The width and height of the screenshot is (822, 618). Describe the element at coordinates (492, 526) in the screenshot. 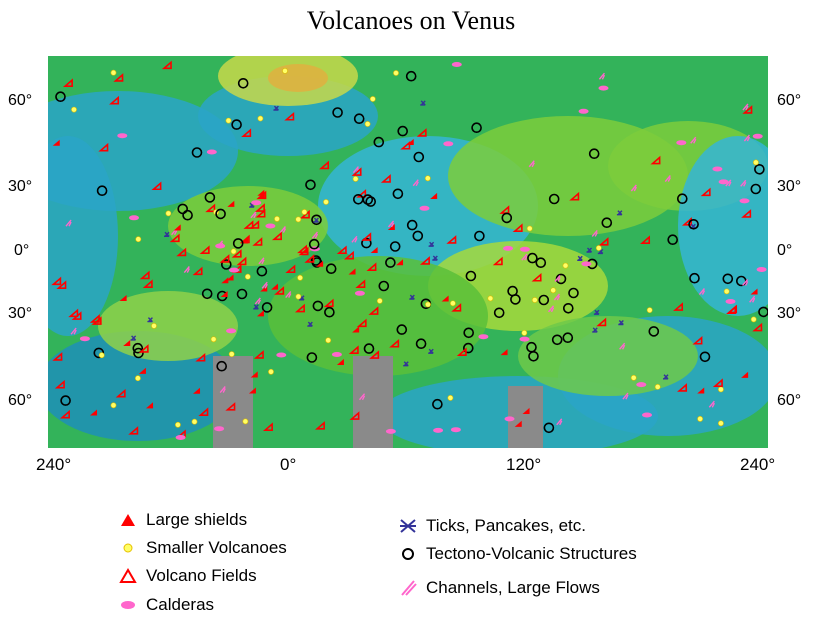

I see `legend-ticks-pancakes: Ticks, Pancakes, etc.` at that location.